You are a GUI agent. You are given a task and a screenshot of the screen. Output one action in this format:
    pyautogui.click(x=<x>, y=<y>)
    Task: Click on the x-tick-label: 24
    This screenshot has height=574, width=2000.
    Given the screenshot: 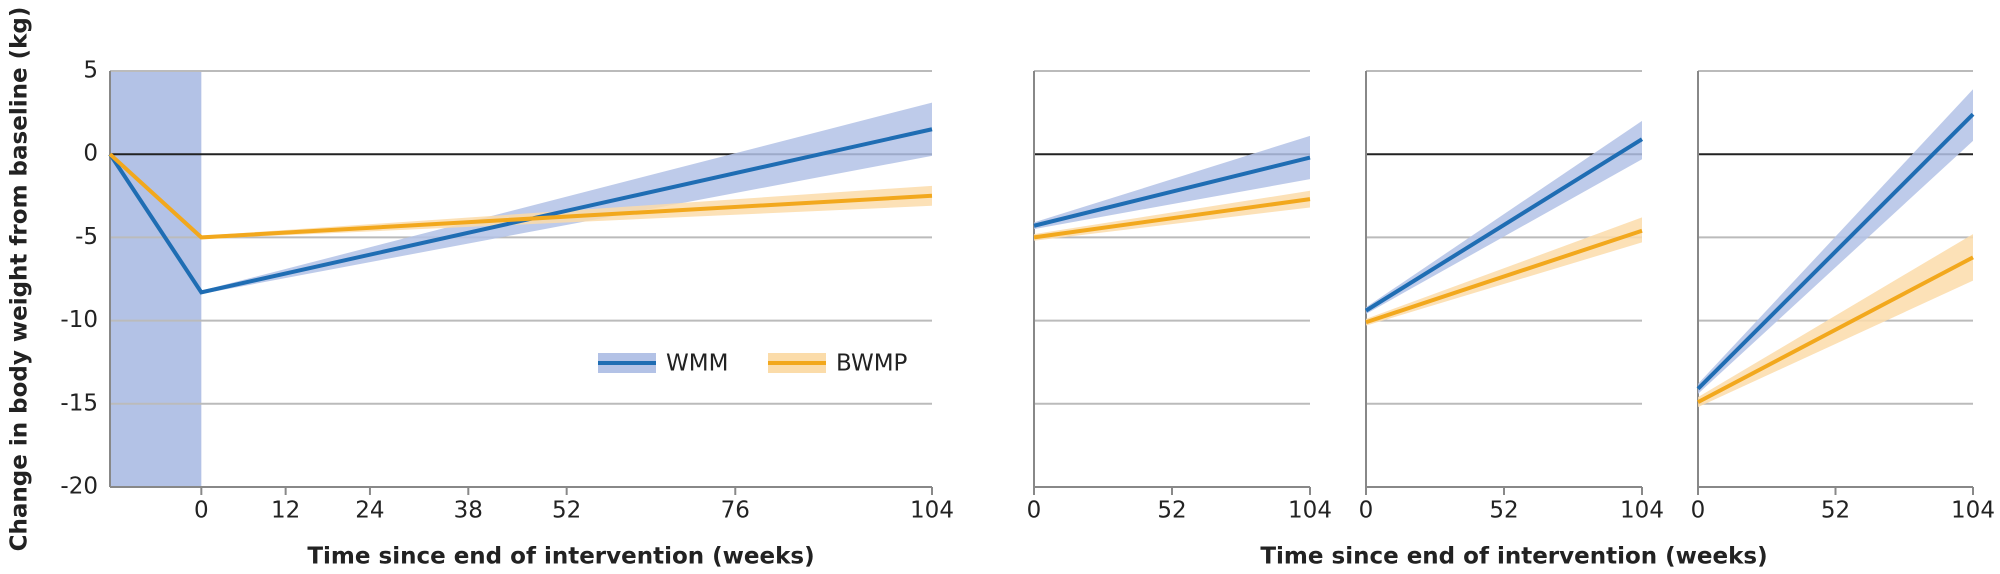 What is the action you would take?
    pyautogui.click(x=369, y=511)
    